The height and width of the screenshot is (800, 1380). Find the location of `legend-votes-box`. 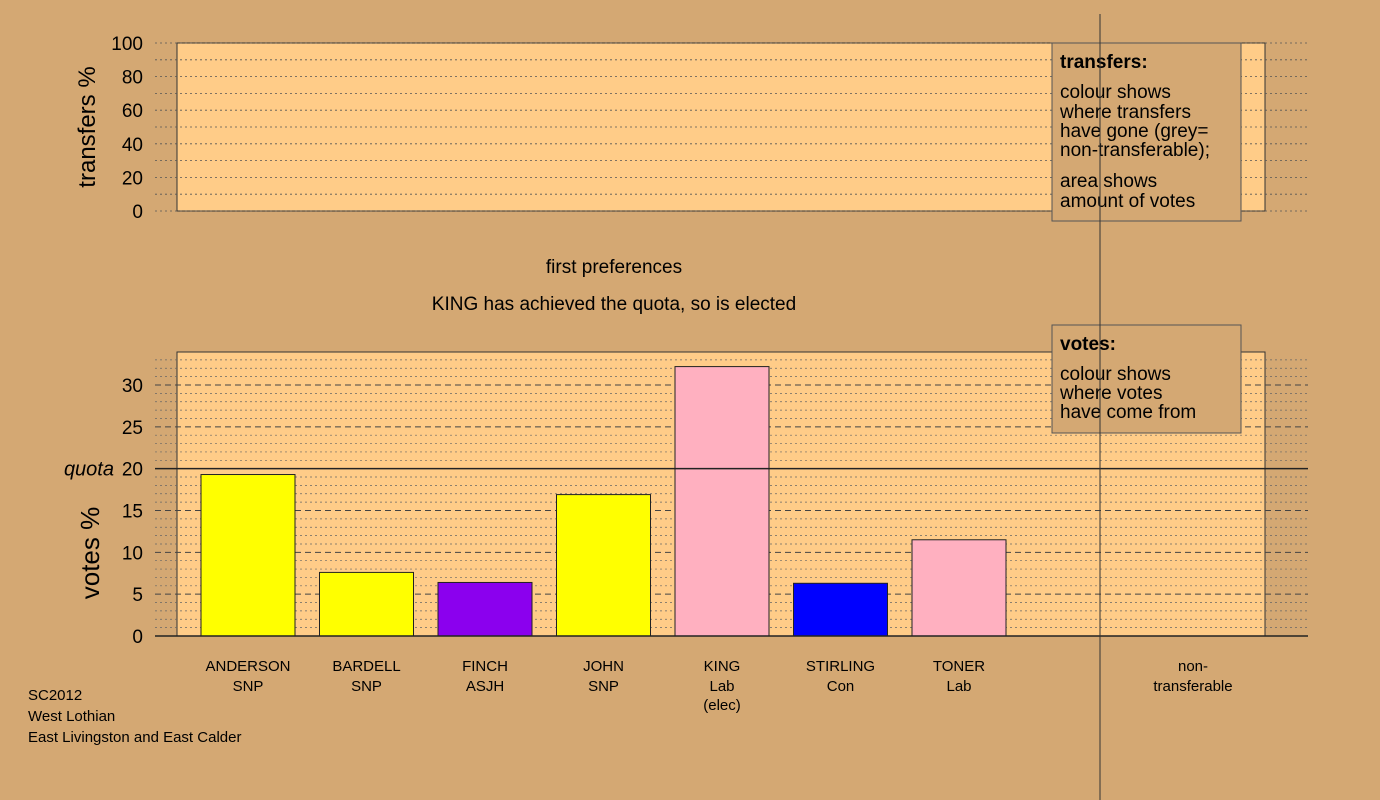

legend-votes-box is located at coordinates (1146, 379).